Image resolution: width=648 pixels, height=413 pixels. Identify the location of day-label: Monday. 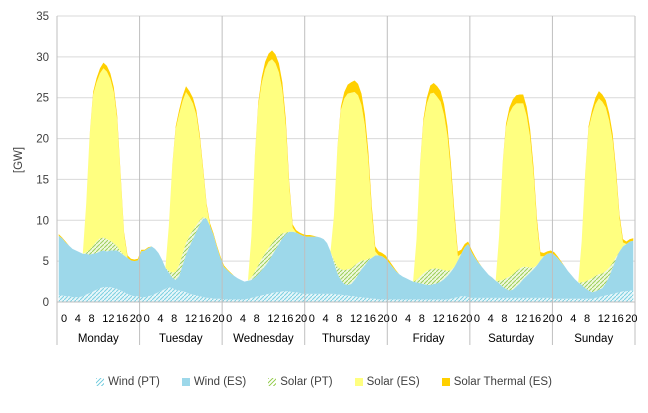
(98, 339).